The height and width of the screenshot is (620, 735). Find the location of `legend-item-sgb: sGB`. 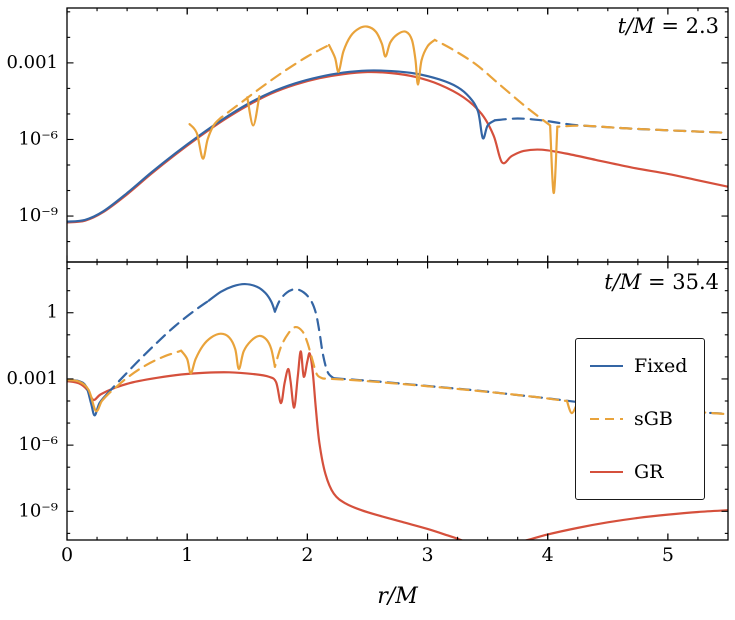

legend-item-sgb: sGB is located at coordinates (647, 419).